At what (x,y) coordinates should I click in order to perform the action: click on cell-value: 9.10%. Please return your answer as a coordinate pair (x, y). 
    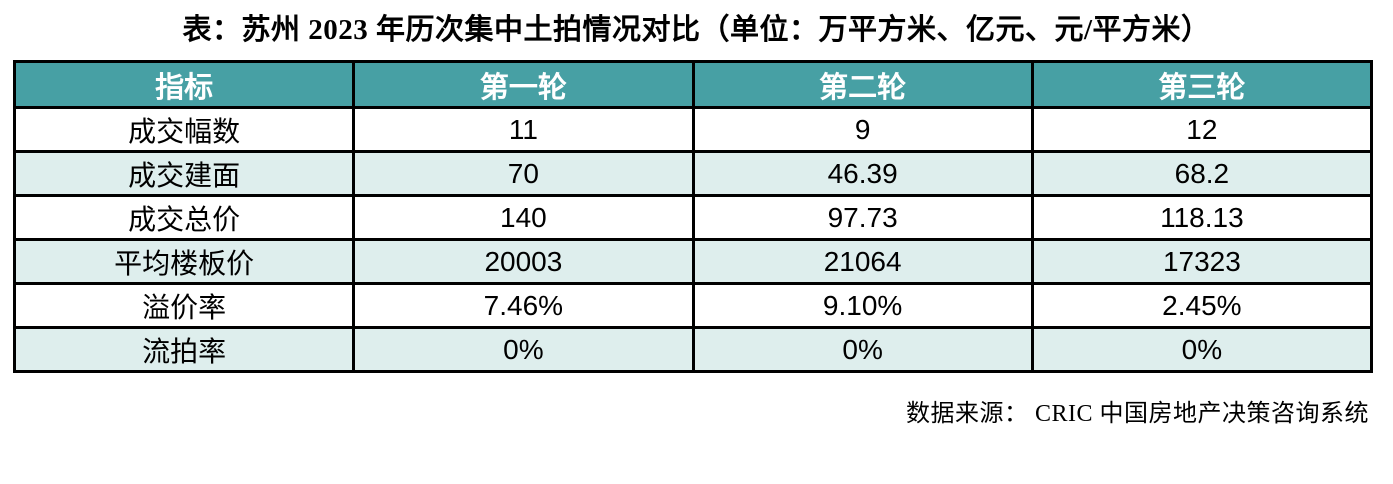
    Looking at the image, I should click on (862, 305).